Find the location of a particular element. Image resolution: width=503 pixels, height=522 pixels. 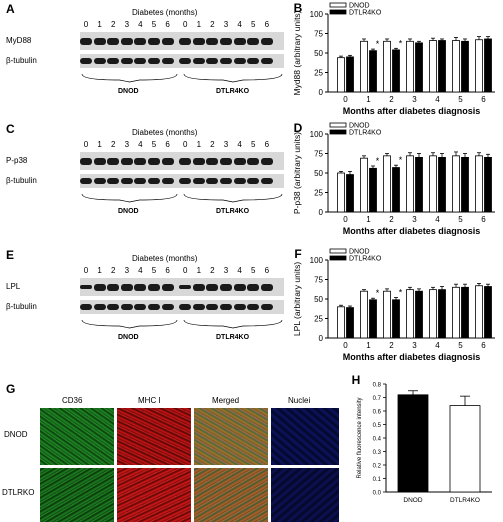

panel-letter: B is located at coordinates (298, 8).